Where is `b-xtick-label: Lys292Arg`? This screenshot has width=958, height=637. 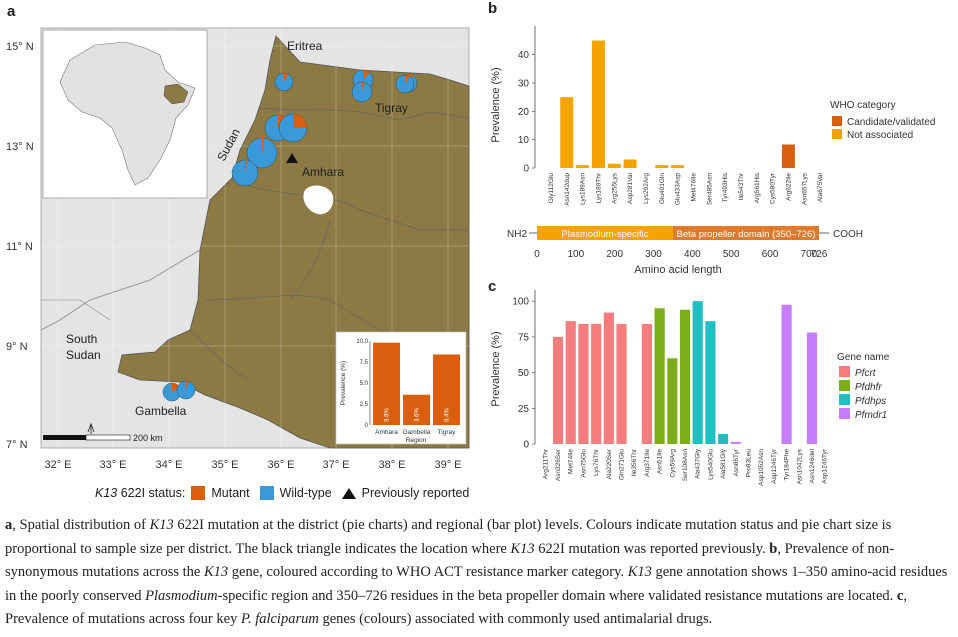 b-xtick-label: Lys292Arg is located at coordinates (646, 188).